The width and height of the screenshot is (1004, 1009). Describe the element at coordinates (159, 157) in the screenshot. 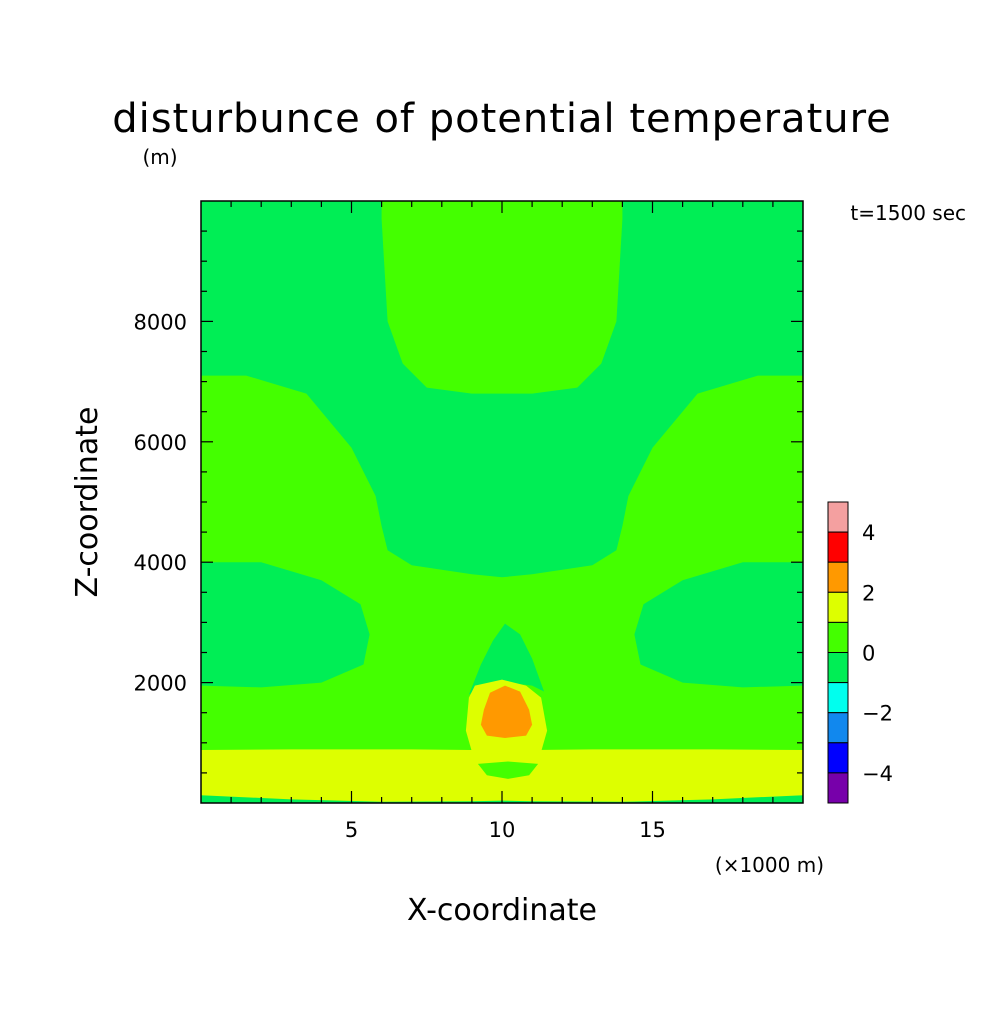

I see `chart-subtitle: (m)` at that location.